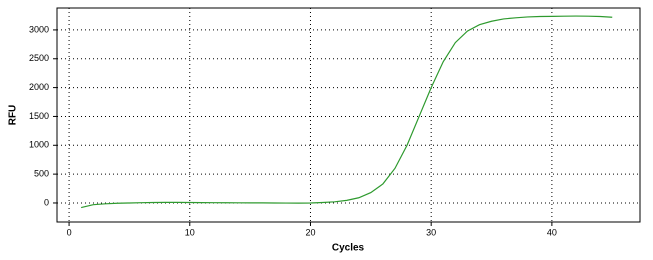 This screenshot has height=260, width=653. What do you see at coordinates (69, 232) in the screenshot?
I see `x-tick-label: 0` at bounding box center [69, 232].